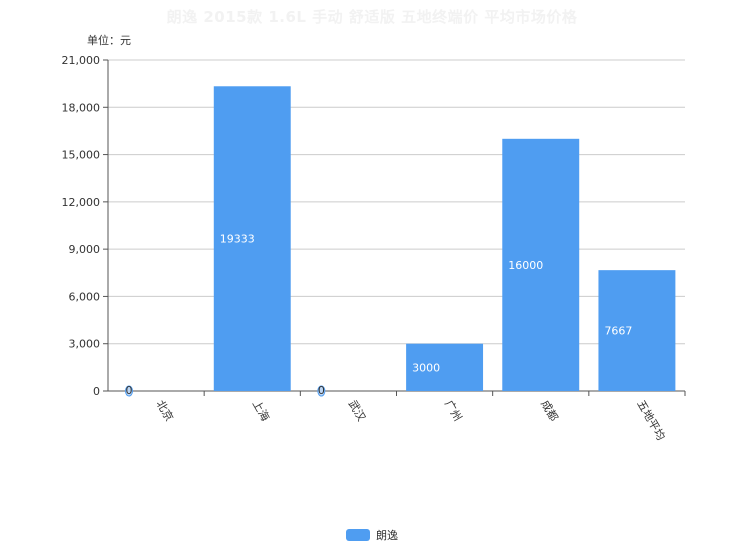  What do you see at coordinates (81, 60) in the screenshot?
I see `y-tick-label: 21,000` at bounding box center [81, 60].